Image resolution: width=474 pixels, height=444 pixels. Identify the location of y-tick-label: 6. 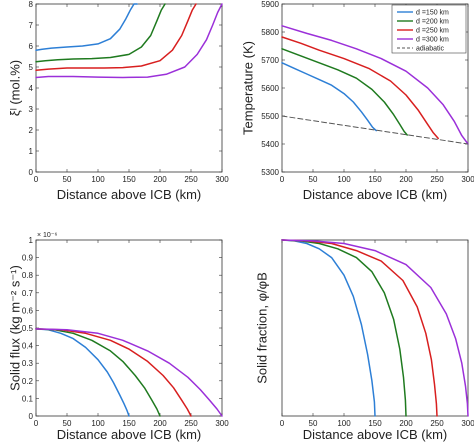
(31, 46).